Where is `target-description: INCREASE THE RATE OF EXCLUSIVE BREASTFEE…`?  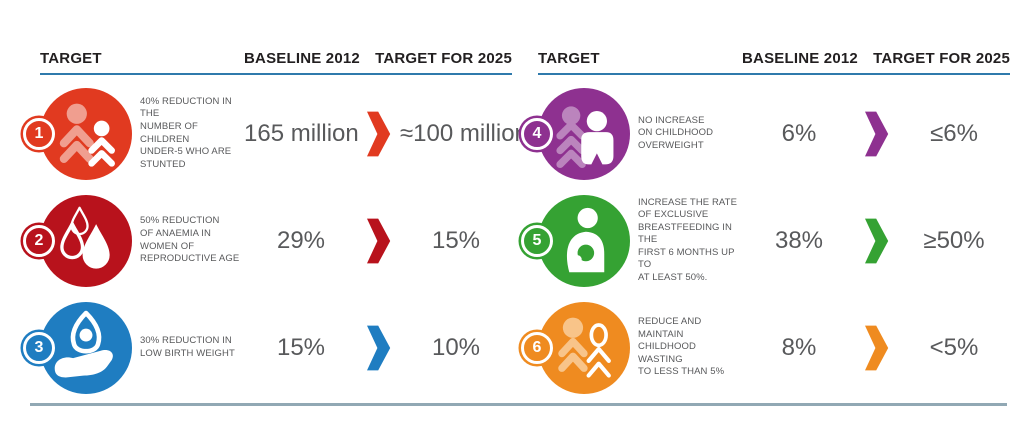 target-description: INCREASE THE RATE OF EXCLUSIVE BREASTFEE… is located at coordinates (688, 239).